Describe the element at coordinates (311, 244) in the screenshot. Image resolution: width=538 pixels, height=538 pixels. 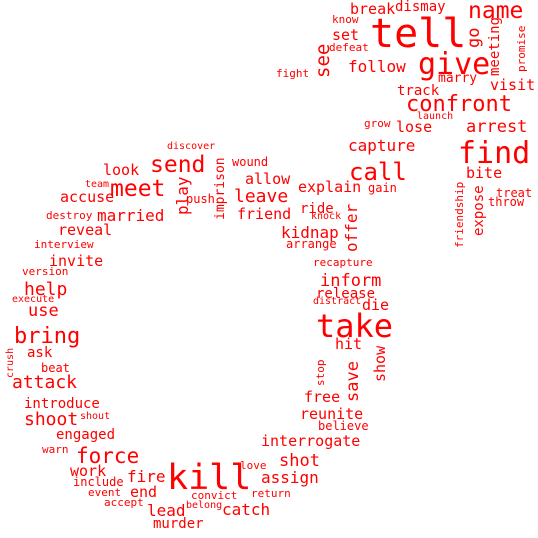
I see `word-arrange: arrange` at that location.